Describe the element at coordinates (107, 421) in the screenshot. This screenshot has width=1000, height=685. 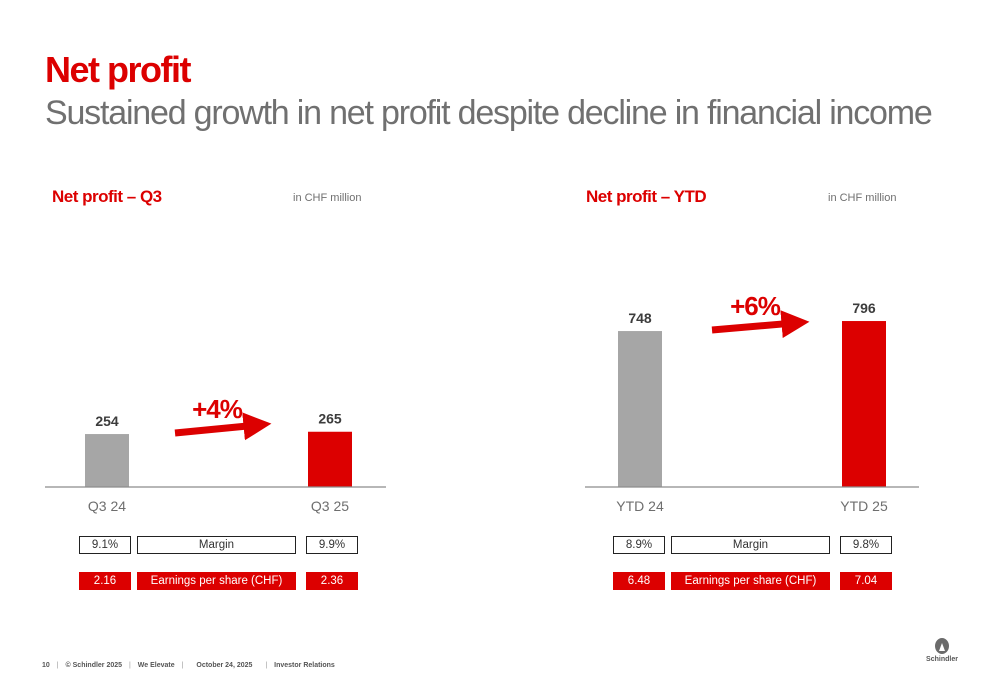
I see `data-label: 254` at that location.